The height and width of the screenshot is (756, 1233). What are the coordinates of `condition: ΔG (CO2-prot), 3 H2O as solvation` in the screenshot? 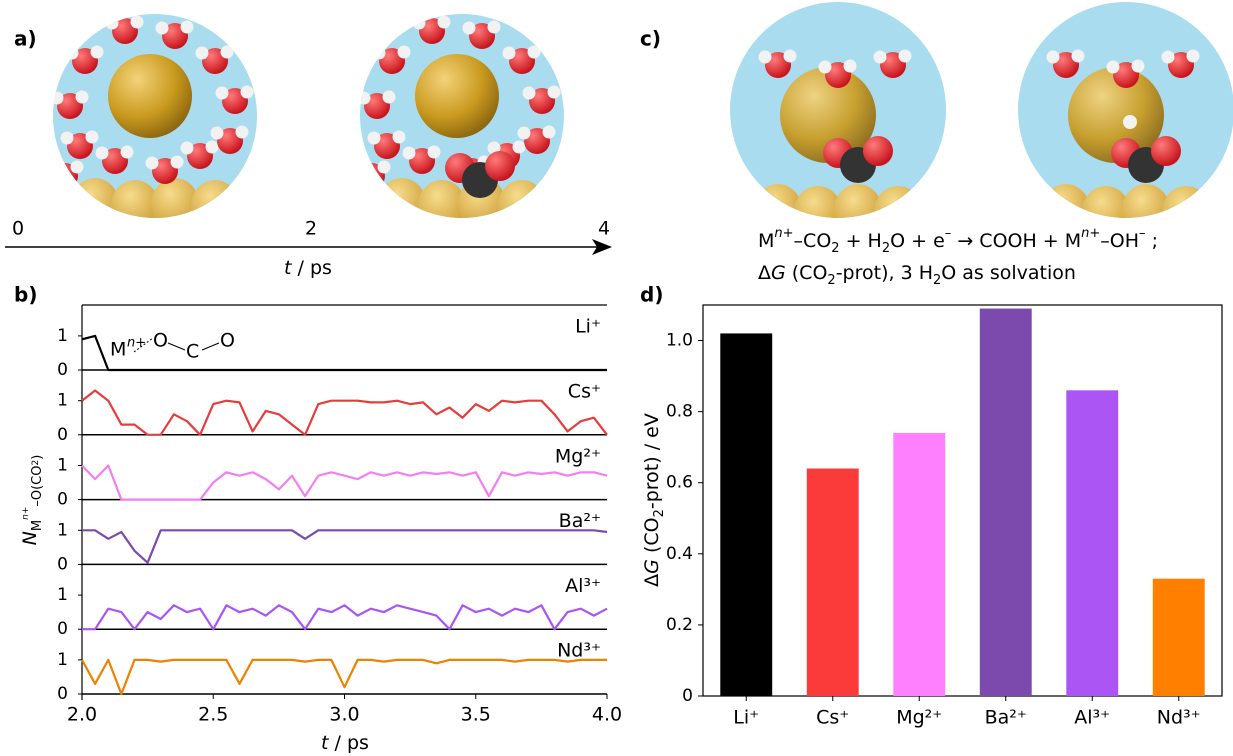 It's located at (917, 275).